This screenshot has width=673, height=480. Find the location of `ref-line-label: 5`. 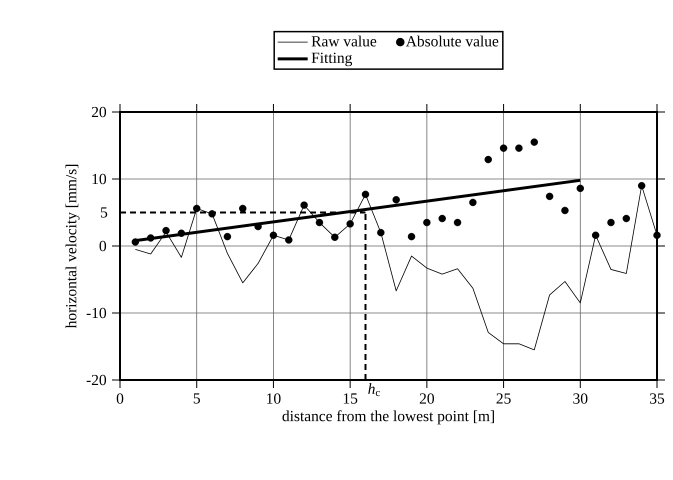

ref-line-label: 5 is located at coordinates (104, 212).